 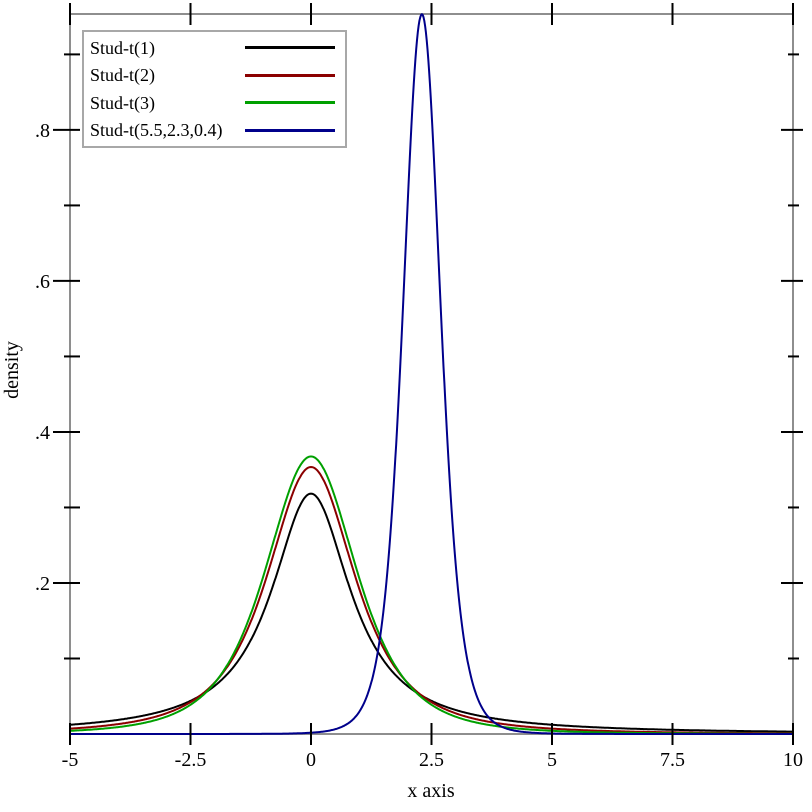 What do you see at coordinates (212, 75) in the screenshot?
I see `legend-item: Stud-t(2)` at bounding box center [212, 75].